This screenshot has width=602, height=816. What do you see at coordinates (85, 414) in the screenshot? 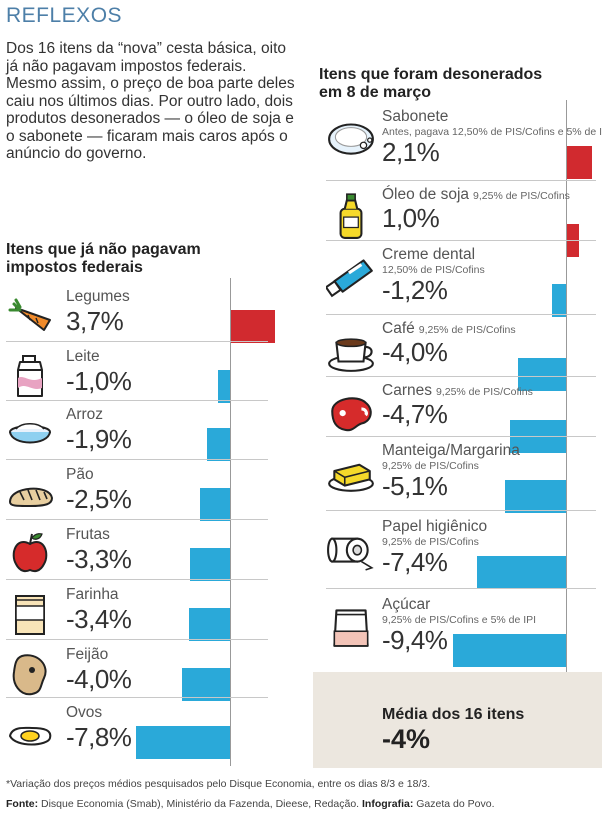
I see `category-label: Arroz` at bounding box center [85, 414].